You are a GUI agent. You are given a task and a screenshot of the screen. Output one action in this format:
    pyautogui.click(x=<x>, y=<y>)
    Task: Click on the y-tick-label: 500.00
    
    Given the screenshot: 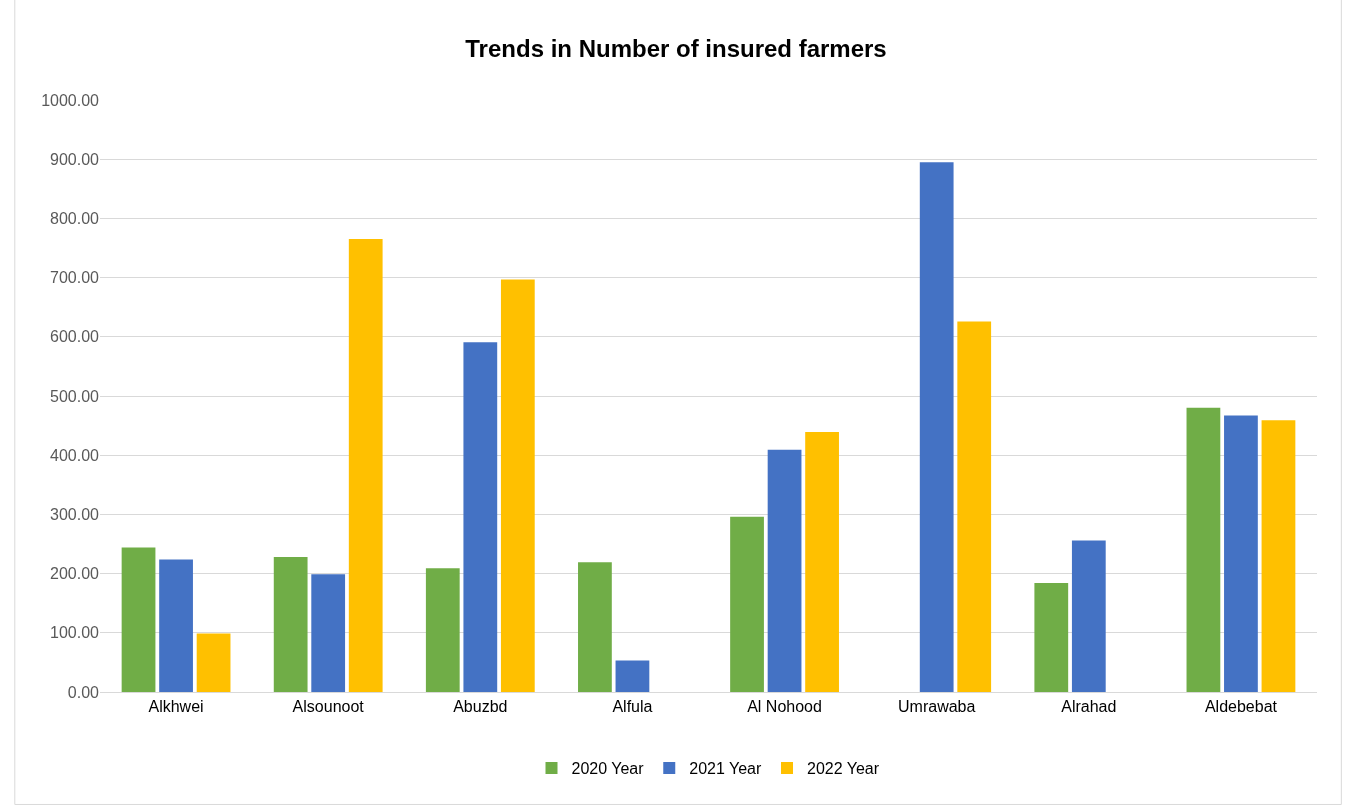 What is the action you would take?
    pyautogui.click(x=75, y=396)
    